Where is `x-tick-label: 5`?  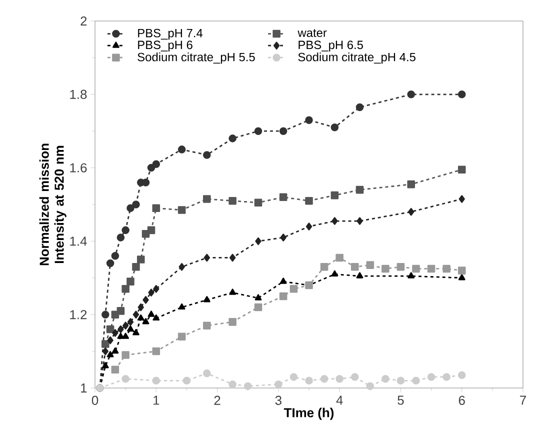 x-tick-label: 5 is located at coordinates (401, 400).